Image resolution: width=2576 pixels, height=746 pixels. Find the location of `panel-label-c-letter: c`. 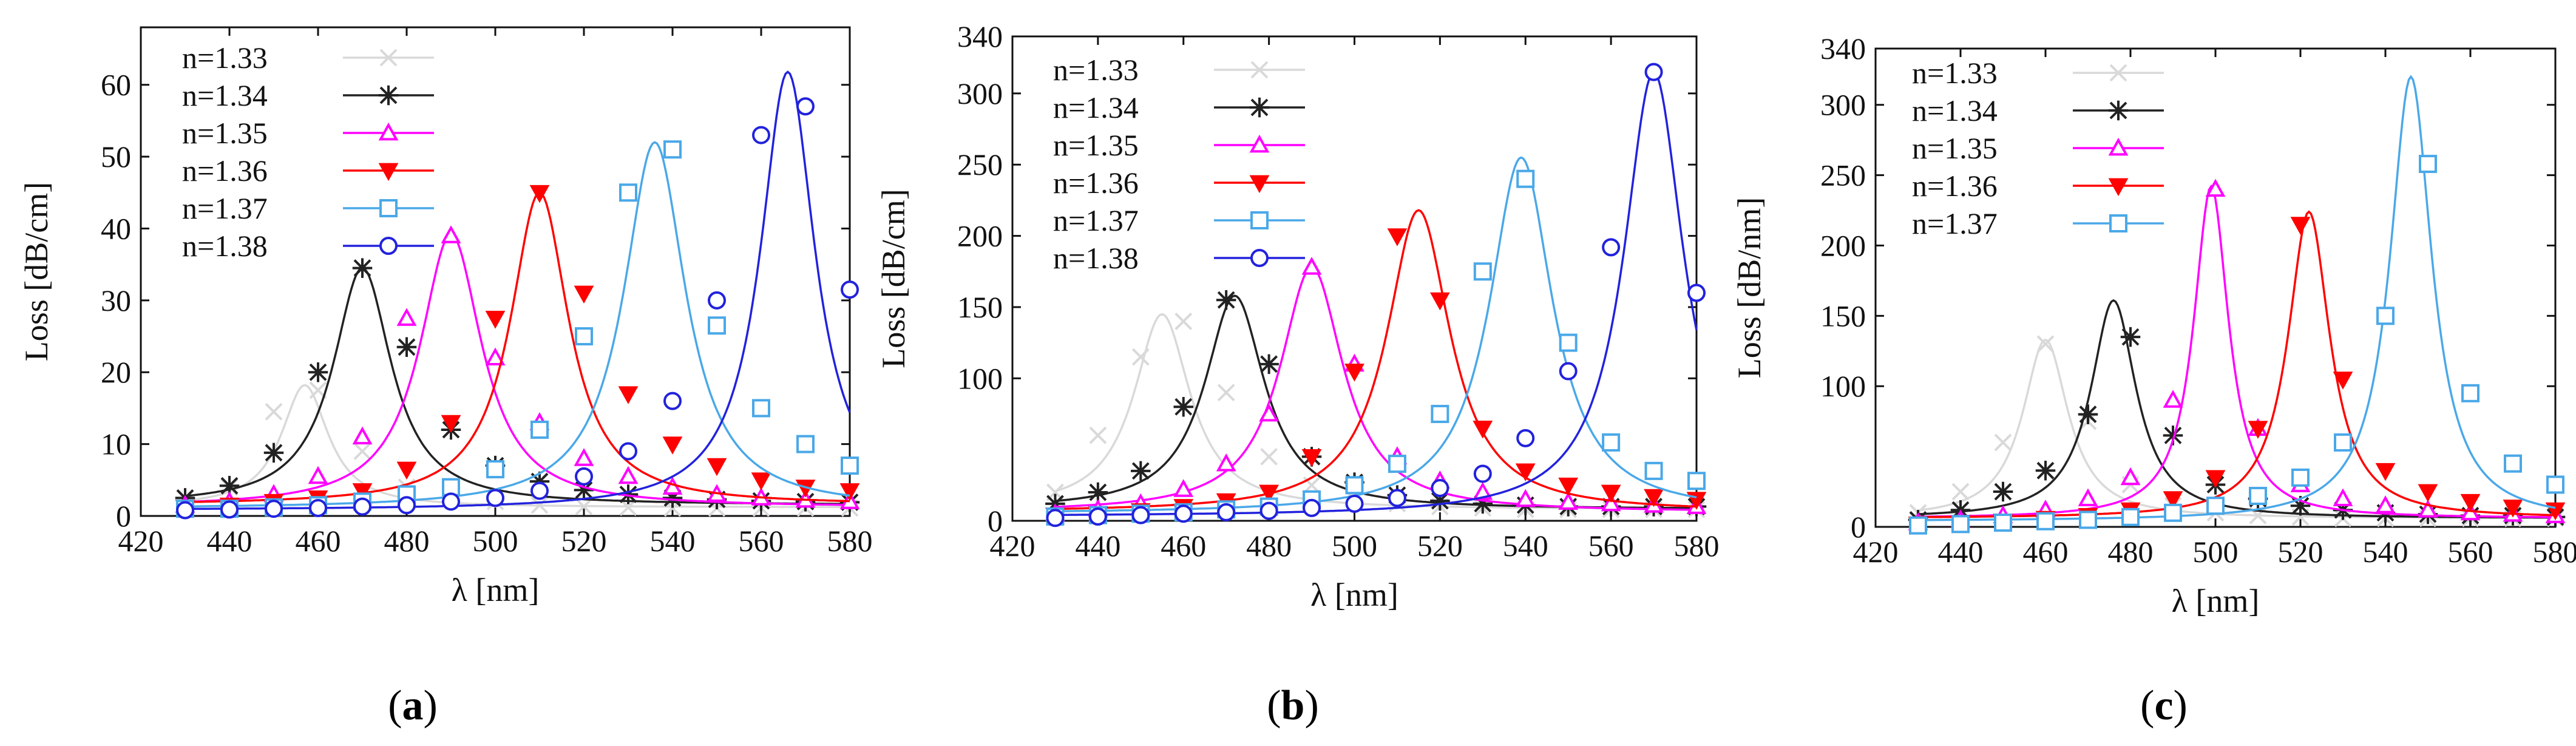

panel-label-c-letter: c is located at coordinates (2163, 705).